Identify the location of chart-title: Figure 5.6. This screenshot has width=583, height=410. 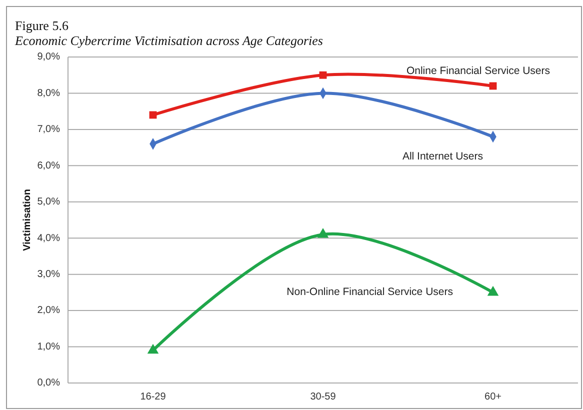
(42, 25).